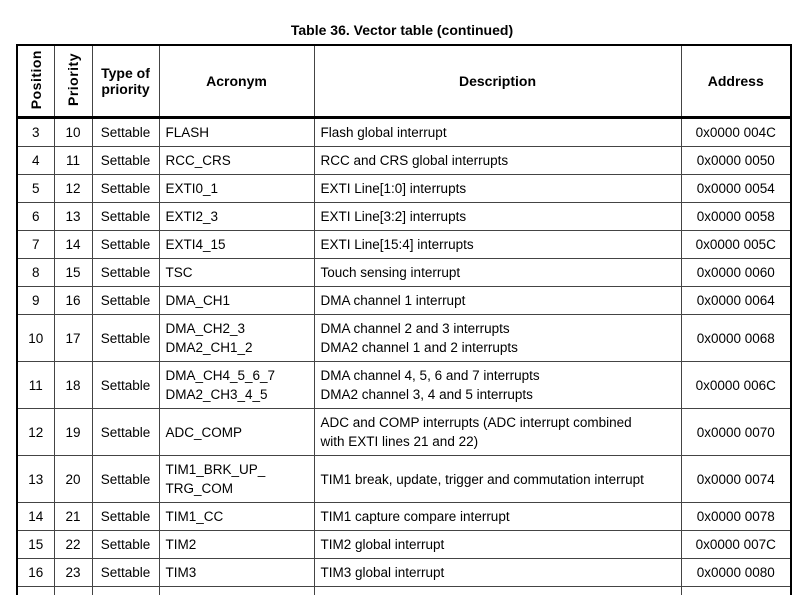 The height and width of the screenshot is (595, 804). What do you see at coordinates (736, 188) in the screenshot?
I see `cell-address: 0x0000 0054` at bounding box center [736, 188].